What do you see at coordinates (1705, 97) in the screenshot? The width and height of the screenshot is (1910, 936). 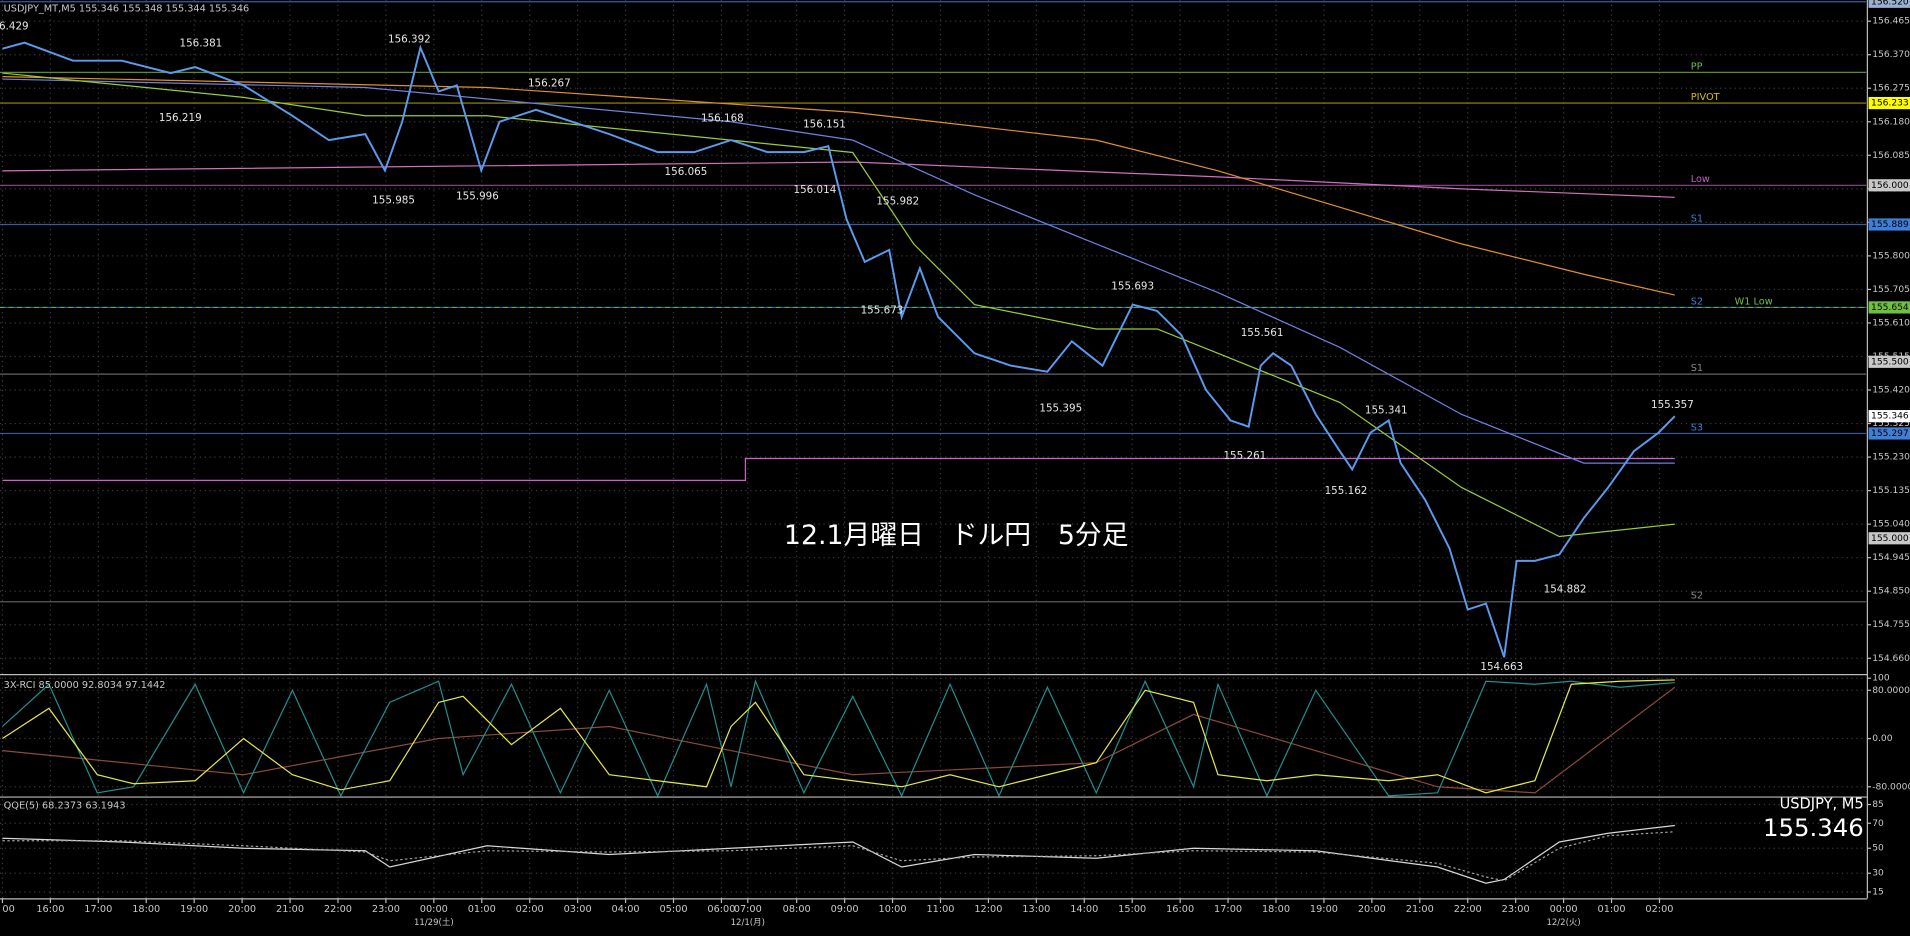 I see `level-label: PIVOT` at bounding box center [1705, 97].